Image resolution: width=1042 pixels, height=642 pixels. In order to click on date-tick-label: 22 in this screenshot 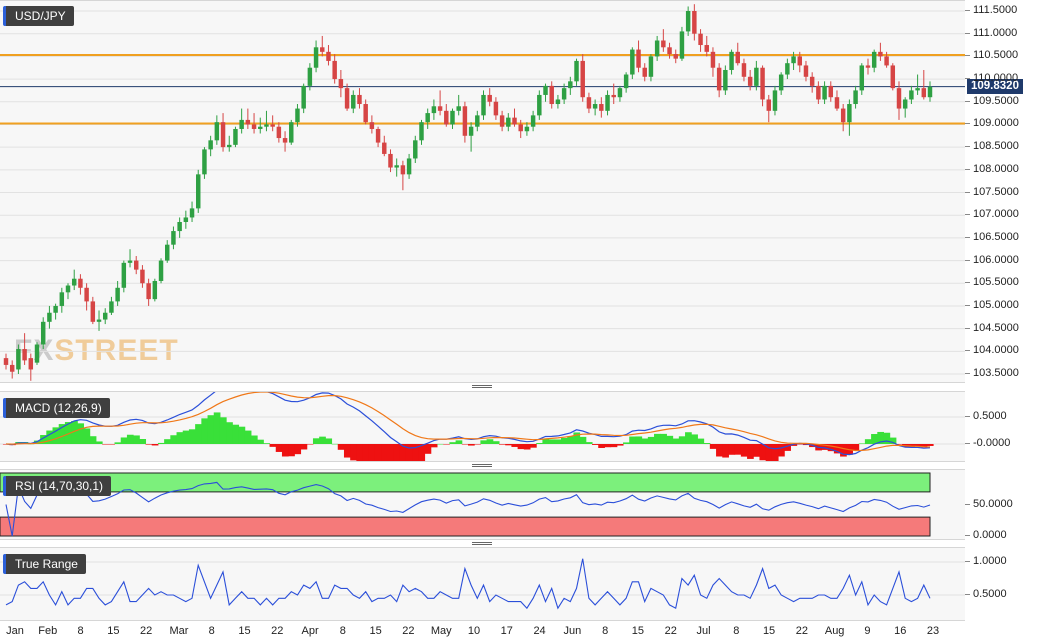, I will do `click(277, 631)`.